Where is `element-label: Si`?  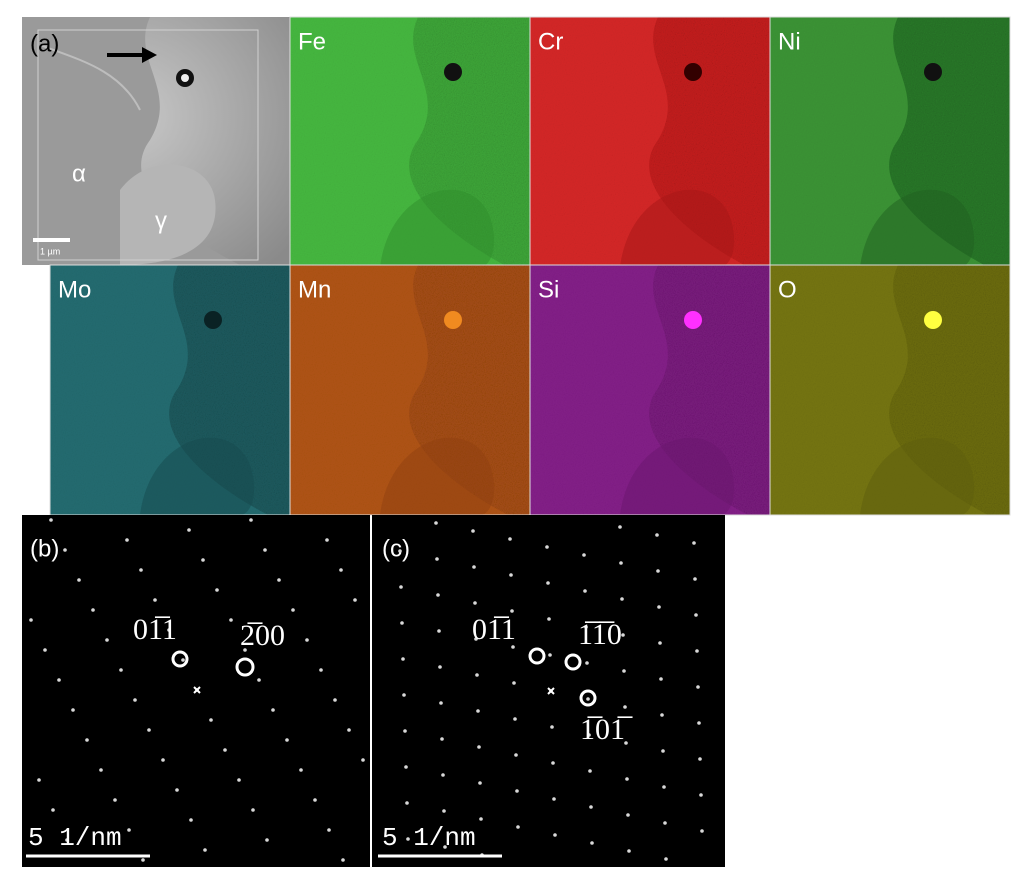
element-label: Si is located at coordinates (548, 289).